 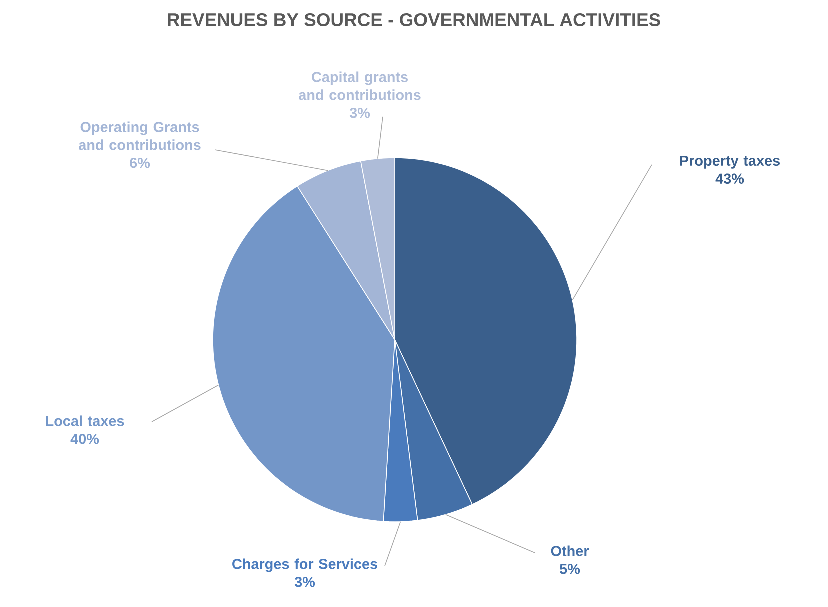 I want to click on data-label: 43%, so click(x=730, y=179).